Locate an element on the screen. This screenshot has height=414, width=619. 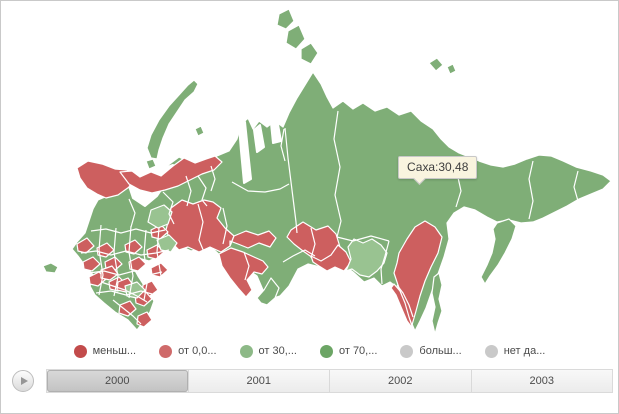
map-region-ob_gulf1 is located at coordinates (245, 152).